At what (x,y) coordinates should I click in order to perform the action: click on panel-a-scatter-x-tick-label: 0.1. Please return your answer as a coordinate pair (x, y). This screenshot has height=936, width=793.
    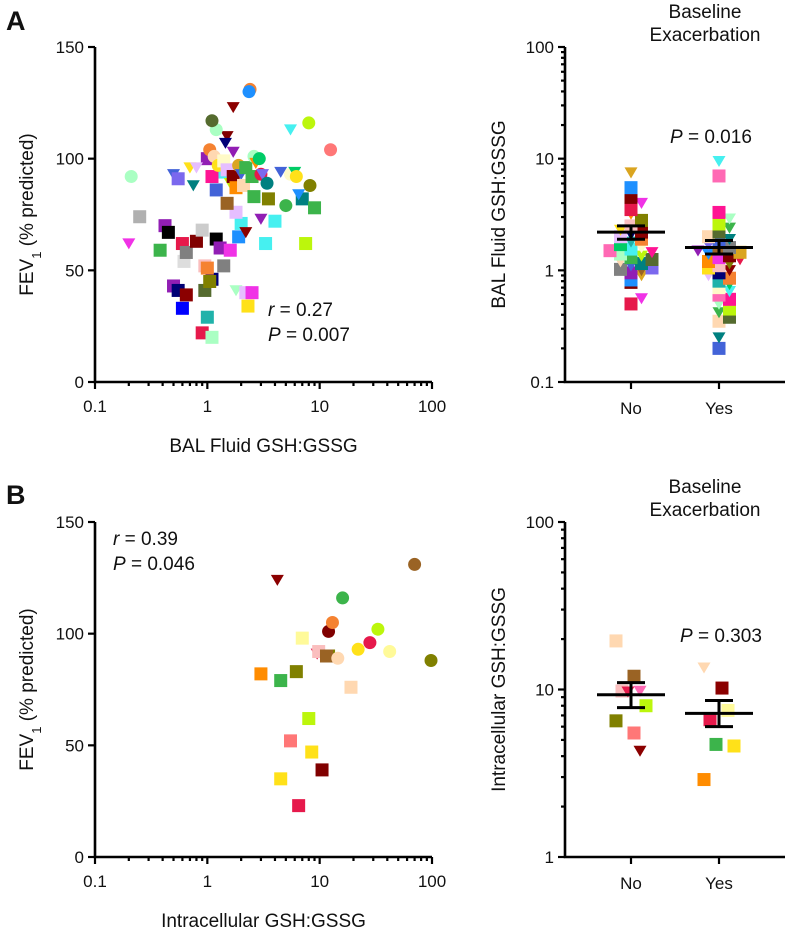
    Looking at the image, I should click on (95, 406).